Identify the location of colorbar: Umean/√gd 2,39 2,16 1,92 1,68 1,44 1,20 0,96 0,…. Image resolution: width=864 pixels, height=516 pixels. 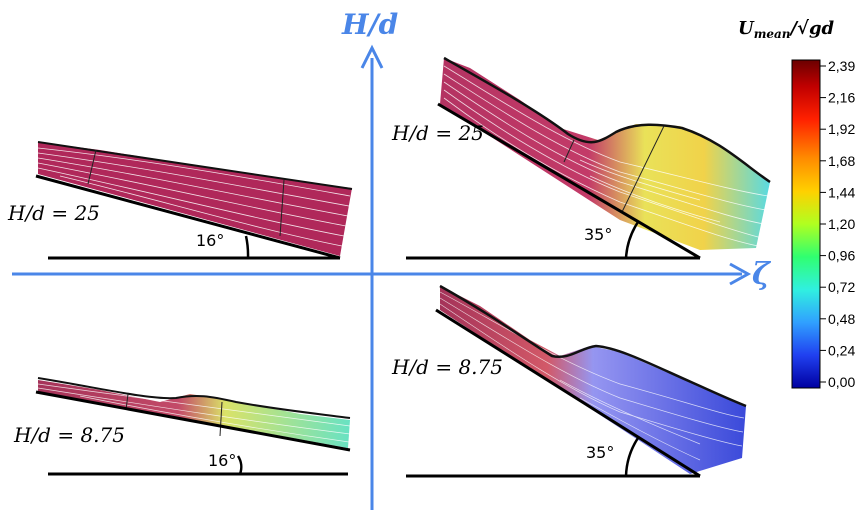
(796, 204).